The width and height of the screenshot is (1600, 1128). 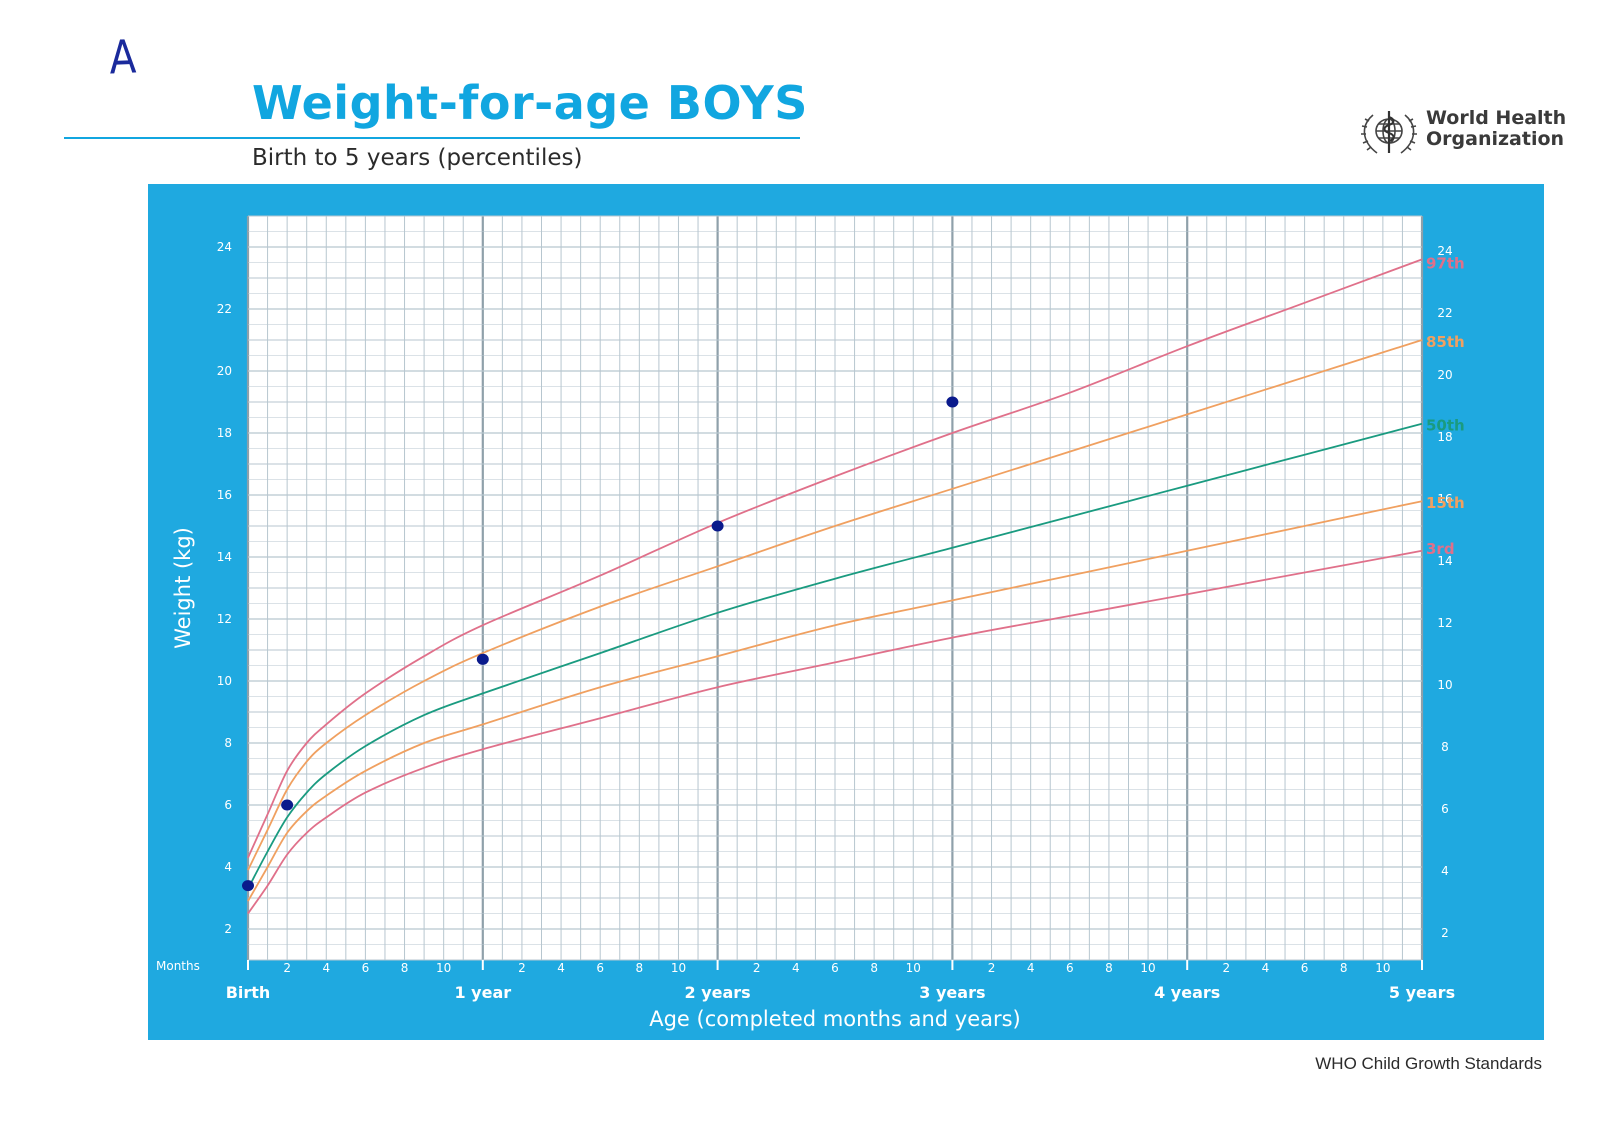 I want to click on x-year-label: 5 years, so click(x=1422, y=992).